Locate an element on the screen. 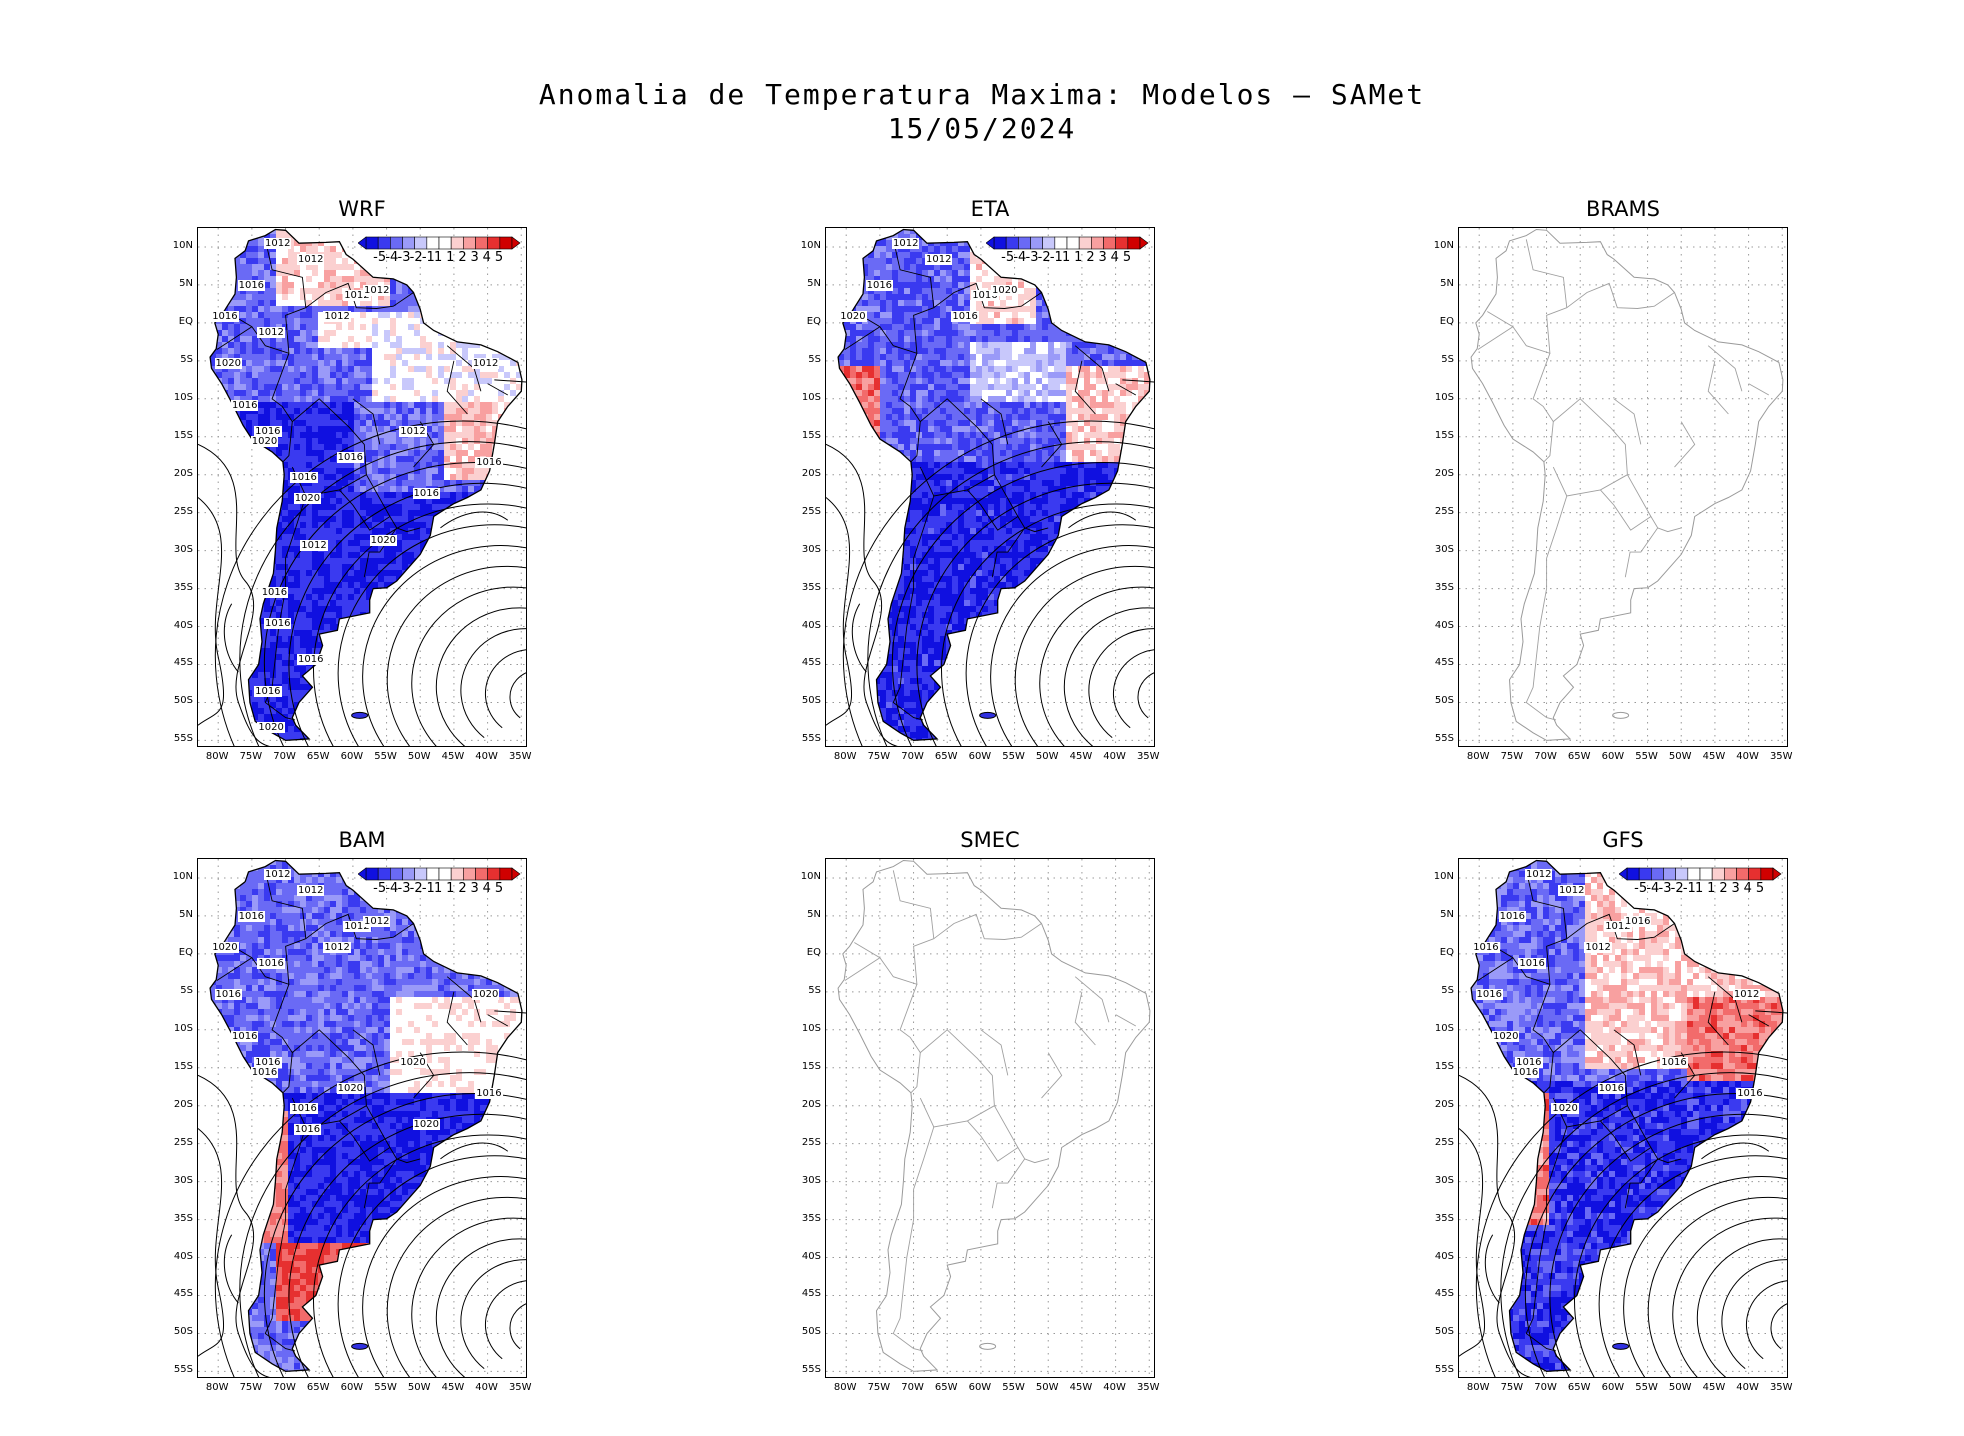 This screenshot has height=1436, width=1964. colorbar-tick-label: -1 is located at coordinates (1056, 257).